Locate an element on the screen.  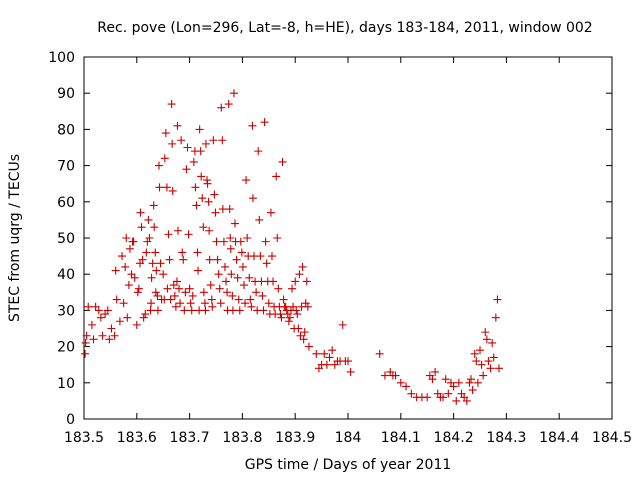
x-tick-label: 183.5 is located at coordinates (84, 438).